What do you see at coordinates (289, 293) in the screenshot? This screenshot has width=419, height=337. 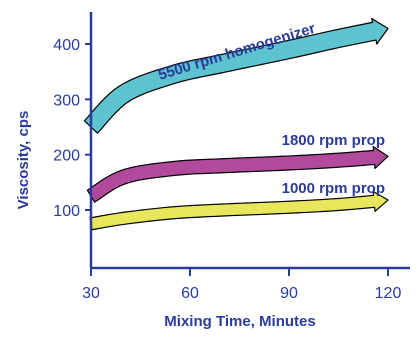 I see `x-tick-label: 90` at bounding box center [289, 293].